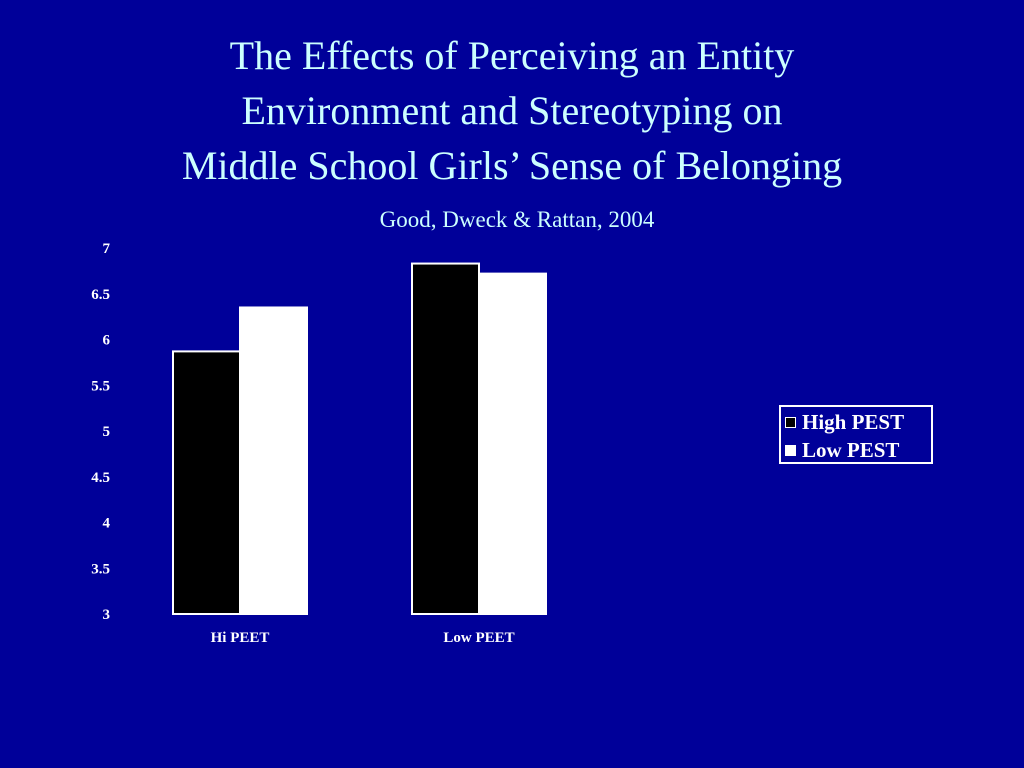  I want to click on y-tick-label: 6, so click(107, 341).